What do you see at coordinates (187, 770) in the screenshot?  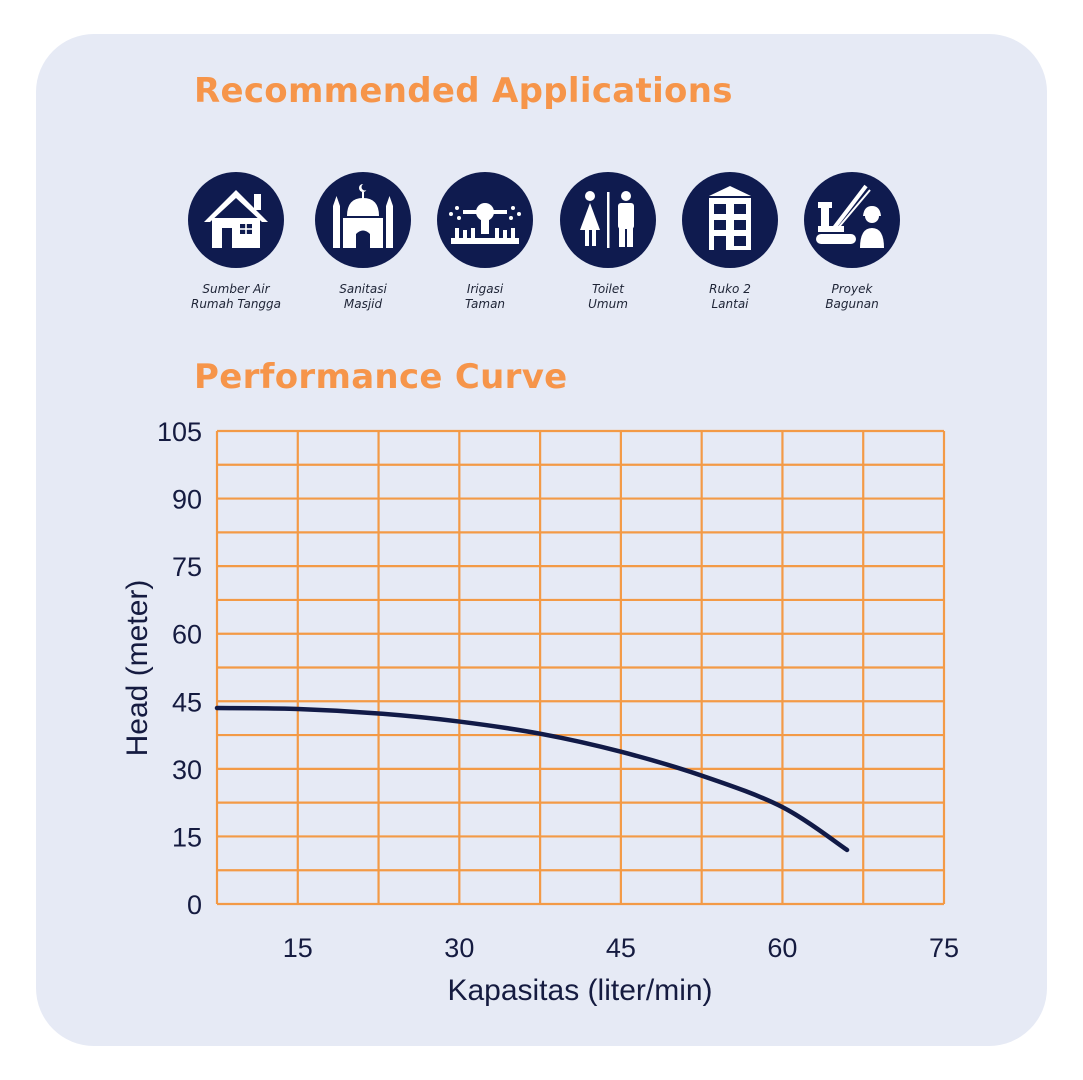 I see `y-tick-label: 30` at bounding box center [187, 770].